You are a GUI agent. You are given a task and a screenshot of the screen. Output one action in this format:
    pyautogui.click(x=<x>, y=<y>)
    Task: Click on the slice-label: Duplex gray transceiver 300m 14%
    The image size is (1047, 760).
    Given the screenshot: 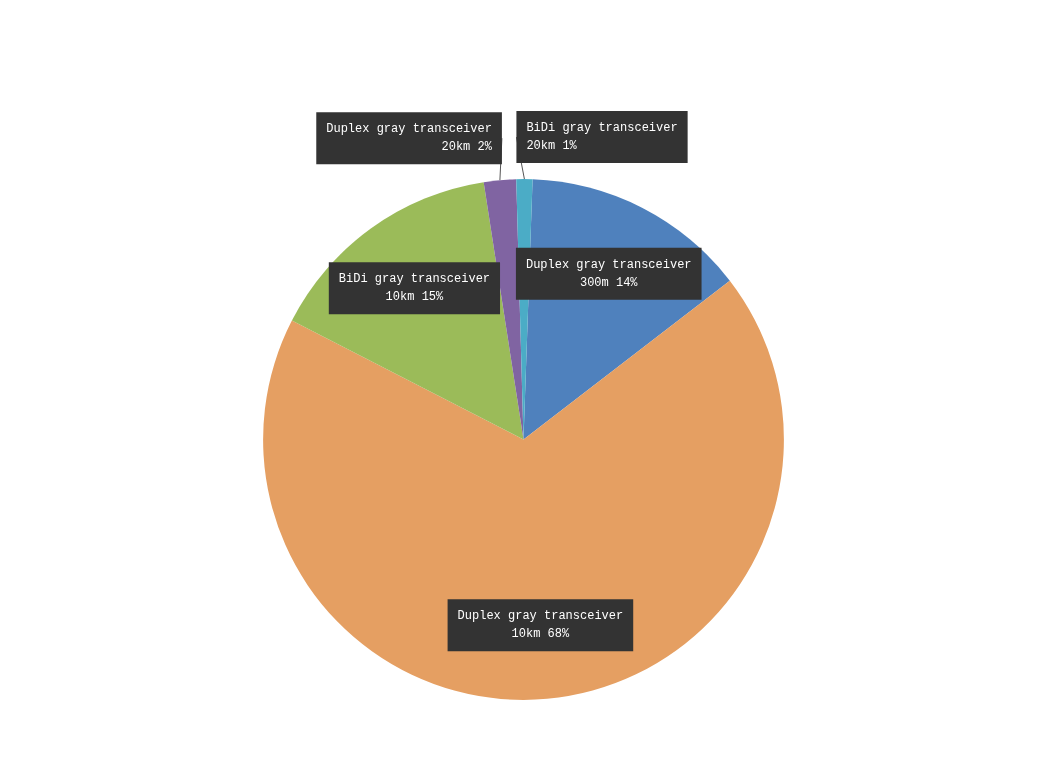 What is the action you would take?
    pyautogui.click(x=608, y=273)
    